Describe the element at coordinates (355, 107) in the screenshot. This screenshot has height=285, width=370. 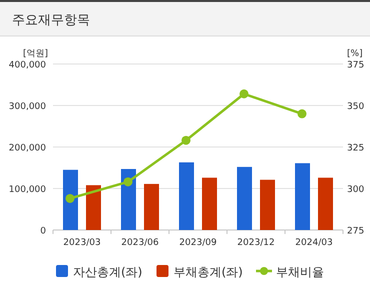
I see `y2-tick-label: 350` at that location.